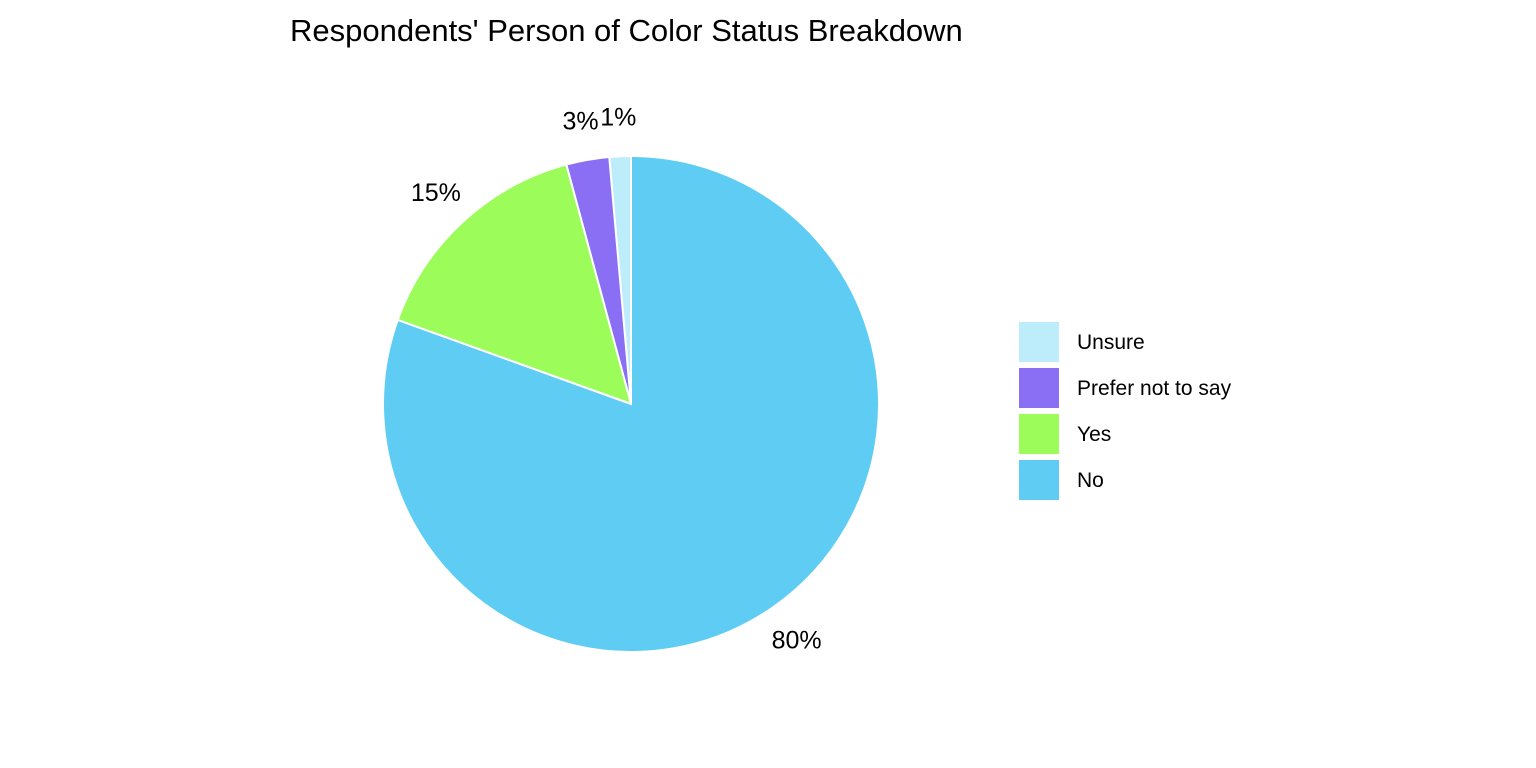 The image size is (1536, 768). What do you see at coordinates (581, 121) in the screenshot?
I see `slice-label-prefer-not-to-say: 3%` at bounding box center [581, 121].